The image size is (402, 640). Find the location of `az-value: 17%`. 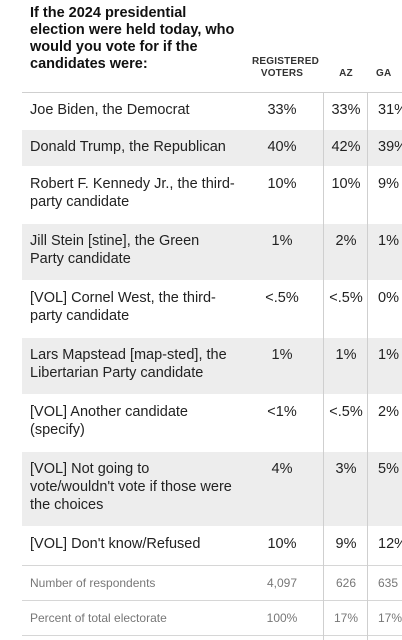

az-value: 17% is located at coordinates (346, 618).